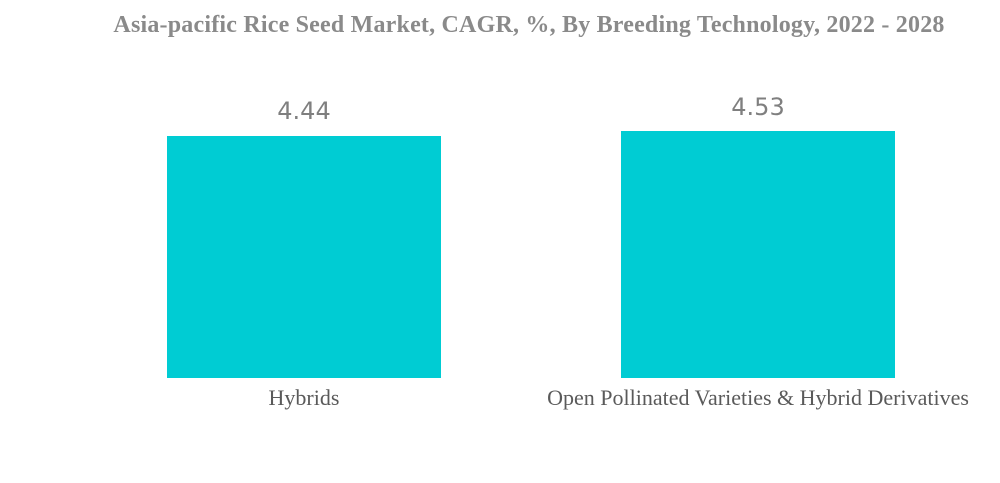 The height and width of the screenshot is (483, 1000). I want to click on bar-open-pollinated, so click(758, 254).